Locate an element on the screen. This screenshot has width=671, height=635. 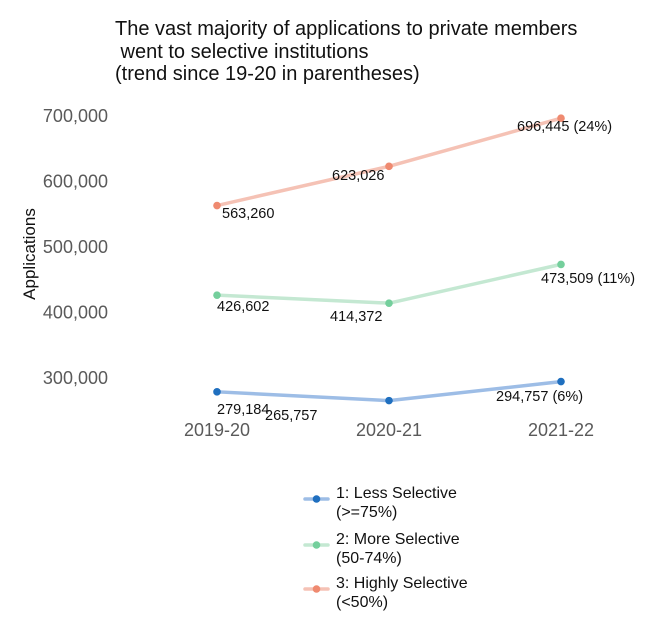
x-tick-label: 2020-21 is located at coordinates (389, 430).